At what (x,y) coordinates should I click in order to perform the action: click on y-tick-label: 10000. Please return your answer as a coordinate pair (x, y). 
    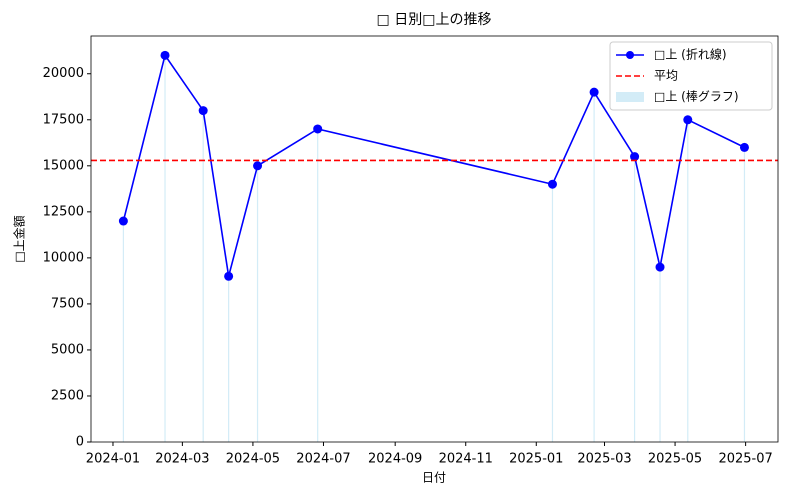
    Looking at the image, I should click on (63, 257).